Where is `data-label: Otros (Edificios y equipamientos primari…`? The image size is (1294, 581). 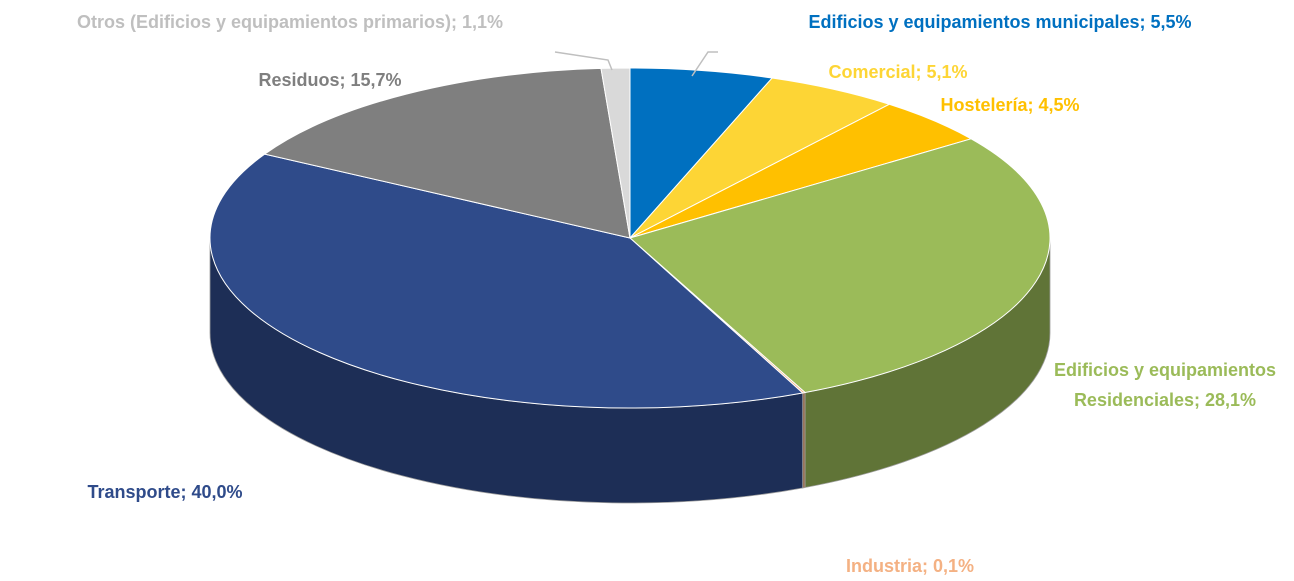 data-label: Otros (Edificios y equipamientos primari… is located at coordinates (290, 22).